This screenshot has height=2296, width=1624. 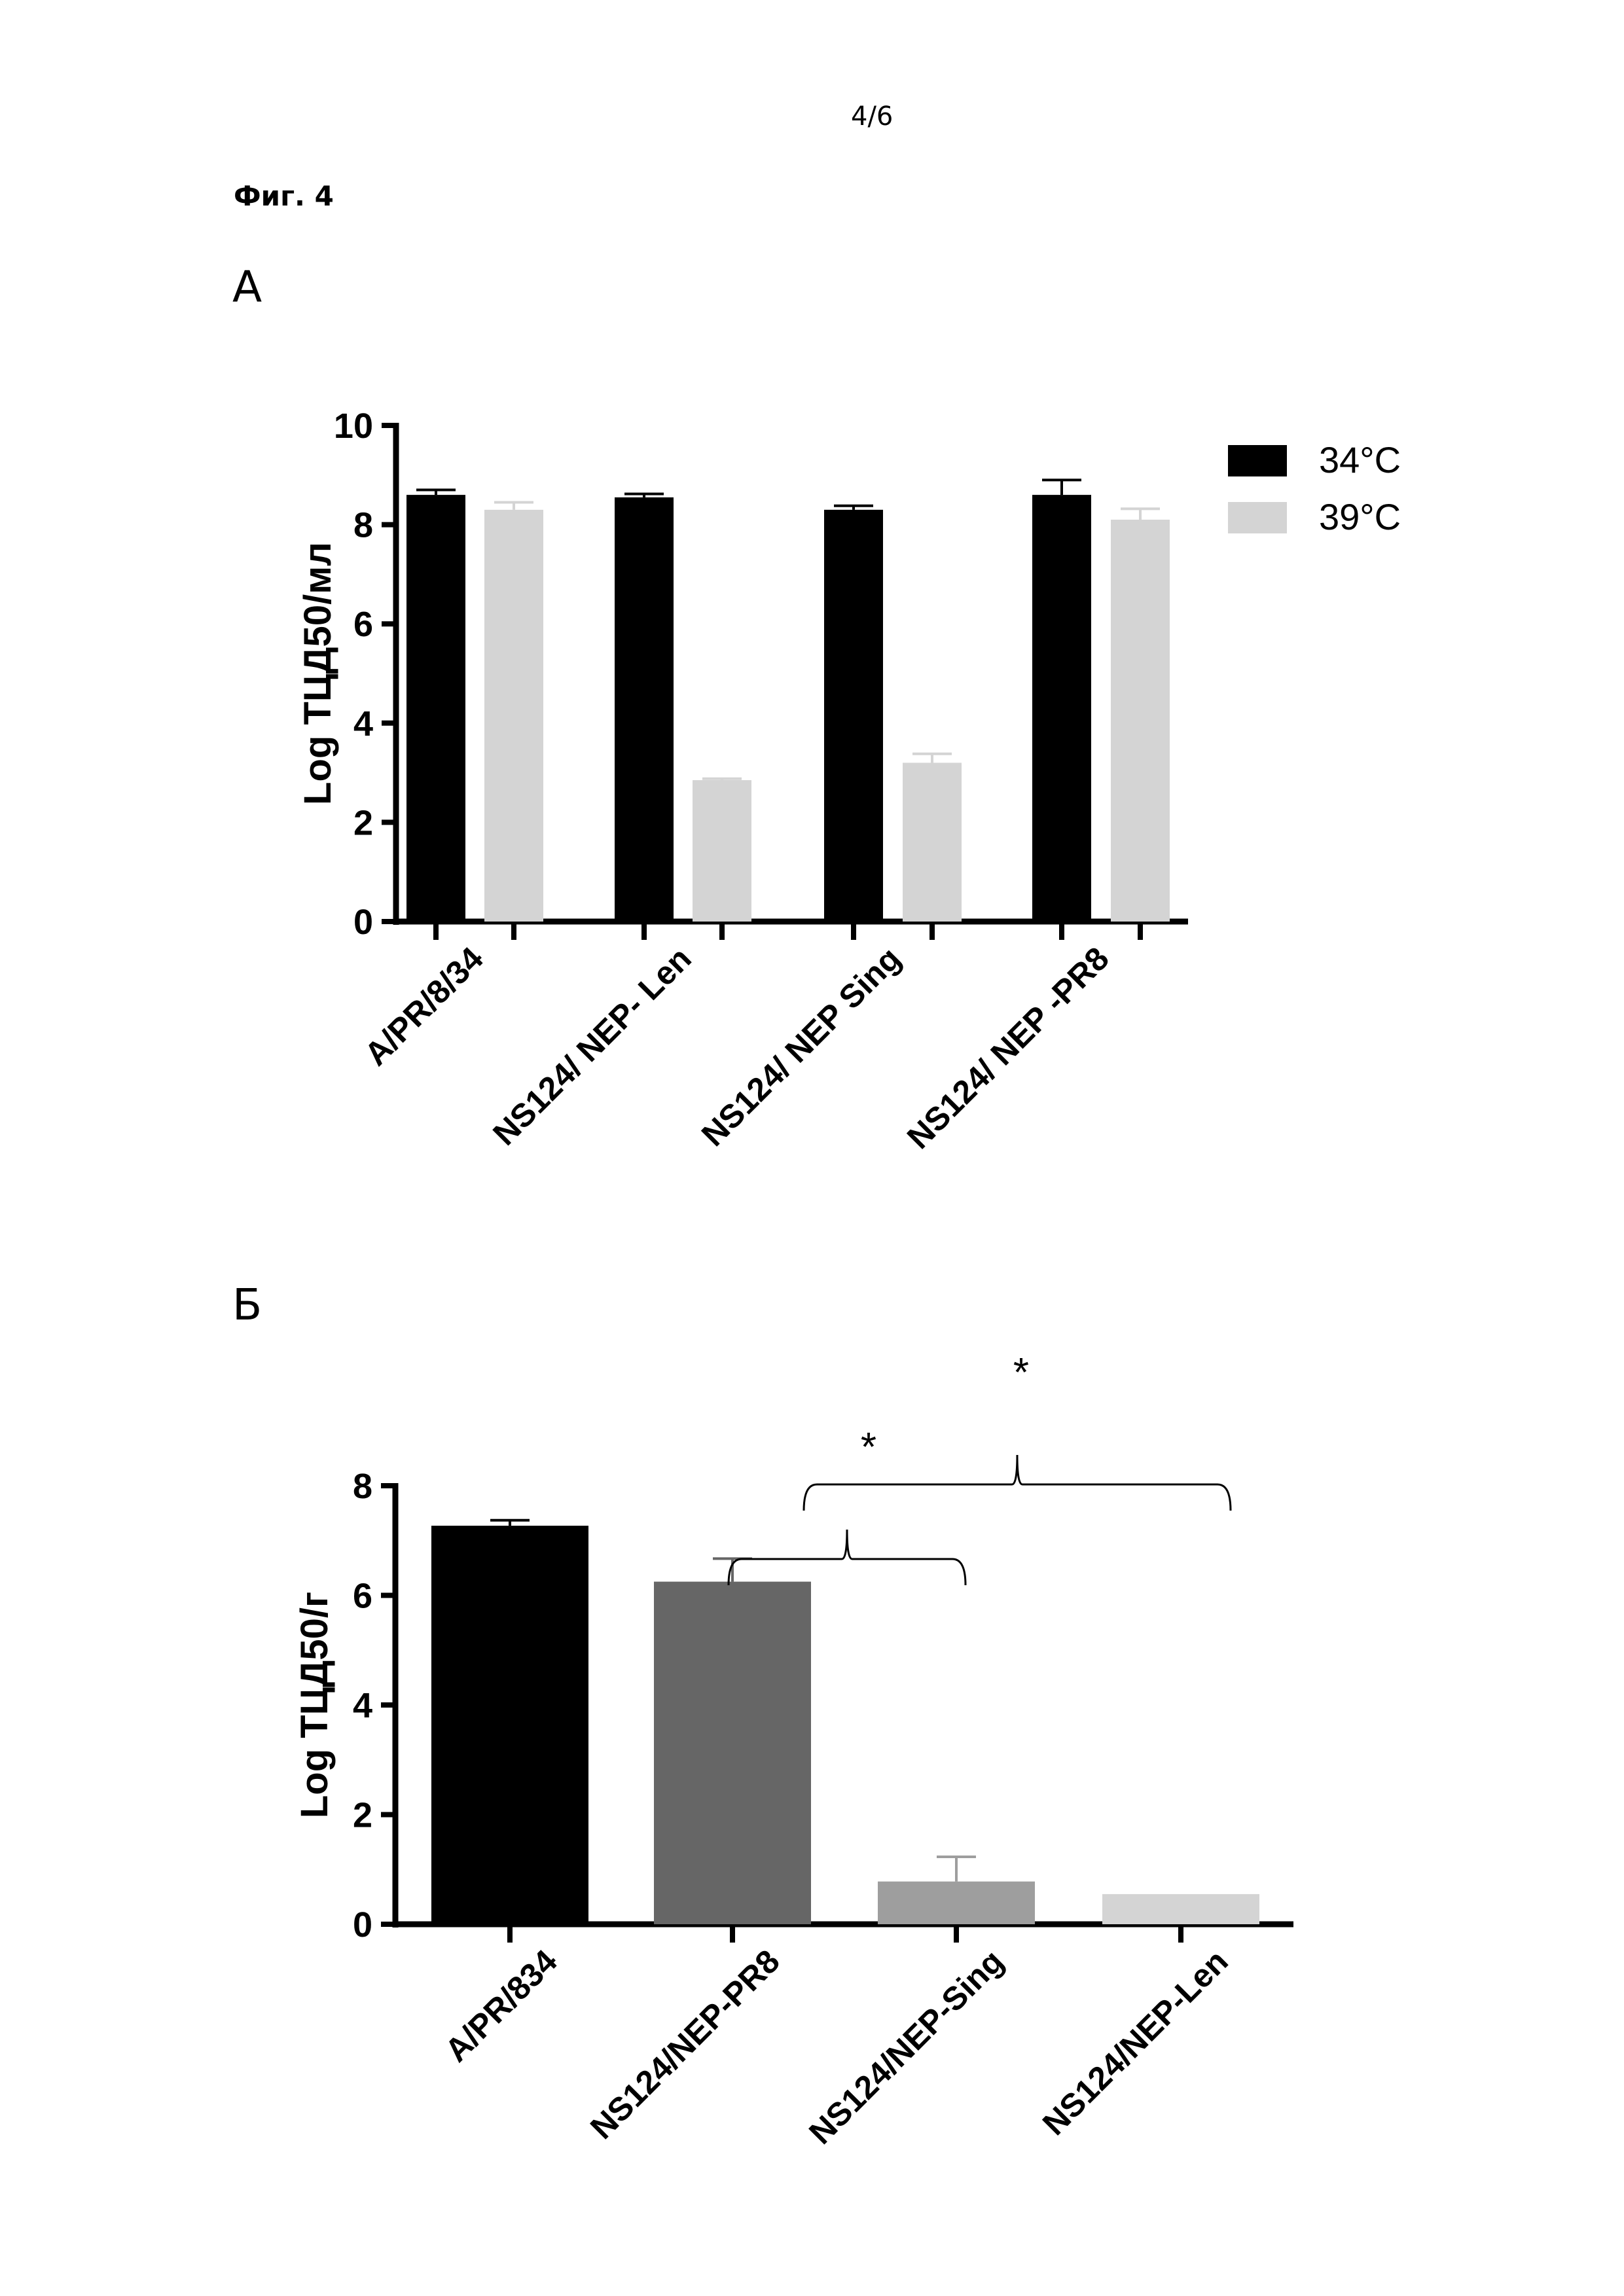 I want to click on figure-label: Фиг. 4, so click(x=284, y=196).